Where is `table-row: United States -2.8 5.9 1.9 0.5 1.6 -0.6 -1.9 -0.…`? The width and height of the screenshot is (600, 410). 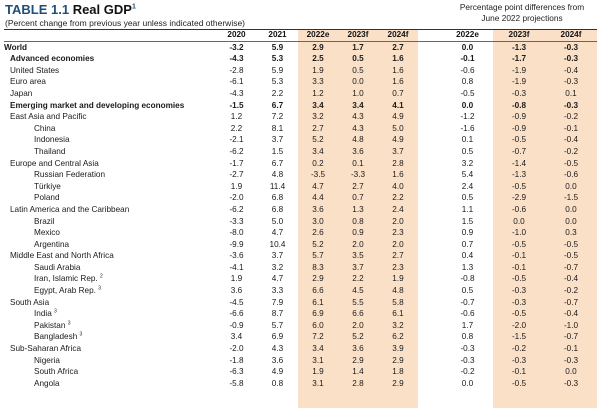 table-row: United States -2.8 5.9 1.9 0.5 1.6 -0.6 -1.9 -0.… is located at coordinates (300, 71).